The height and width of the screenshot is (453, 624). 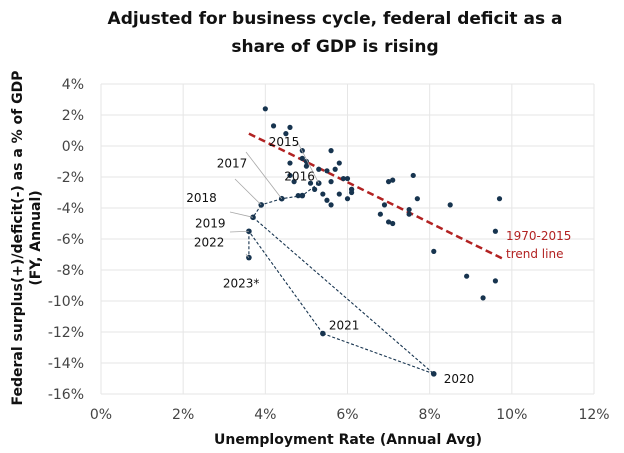 I want to click on annotation-leaders, so click(x=274, y=199).